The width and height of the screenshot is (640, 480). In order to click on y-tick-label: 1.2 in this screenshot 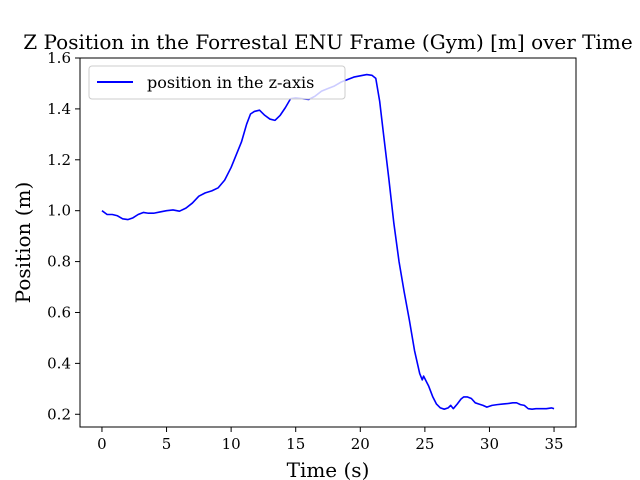, I will do `click(59, 160)`.